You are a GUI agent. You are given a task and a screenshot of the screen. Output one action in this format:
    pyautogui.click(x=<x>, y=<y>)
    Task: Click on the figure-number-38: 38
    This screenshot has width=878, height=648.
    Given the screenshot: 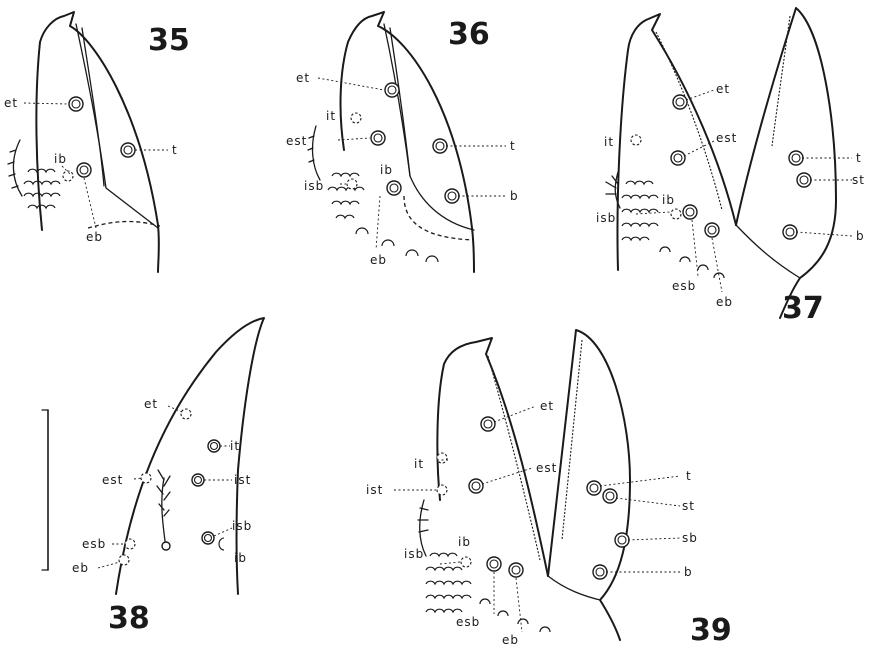 What is the action you would take?
    pyautogui.click(x=129, y=618)
    